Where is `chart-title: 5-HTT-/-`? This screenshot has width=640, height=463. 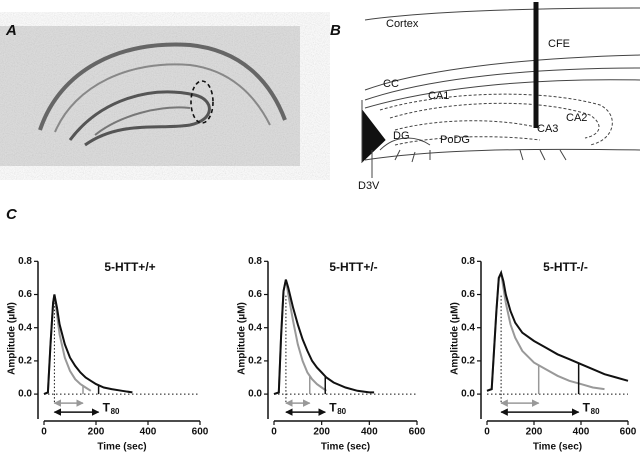 chart-title: 5-HTT-/- is located at coordinates (565, 267).